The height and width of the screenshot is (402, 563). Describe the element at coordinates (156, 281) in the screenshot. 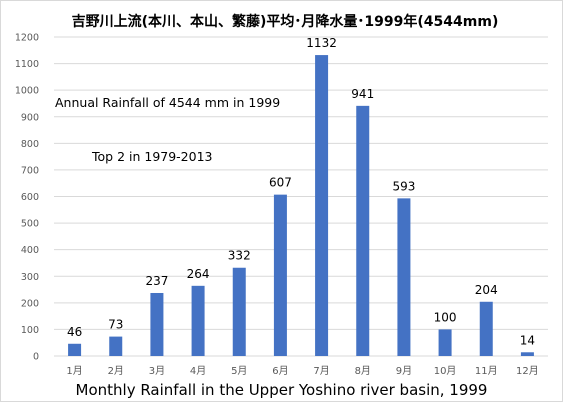

I see `data-label: 237` at that location.